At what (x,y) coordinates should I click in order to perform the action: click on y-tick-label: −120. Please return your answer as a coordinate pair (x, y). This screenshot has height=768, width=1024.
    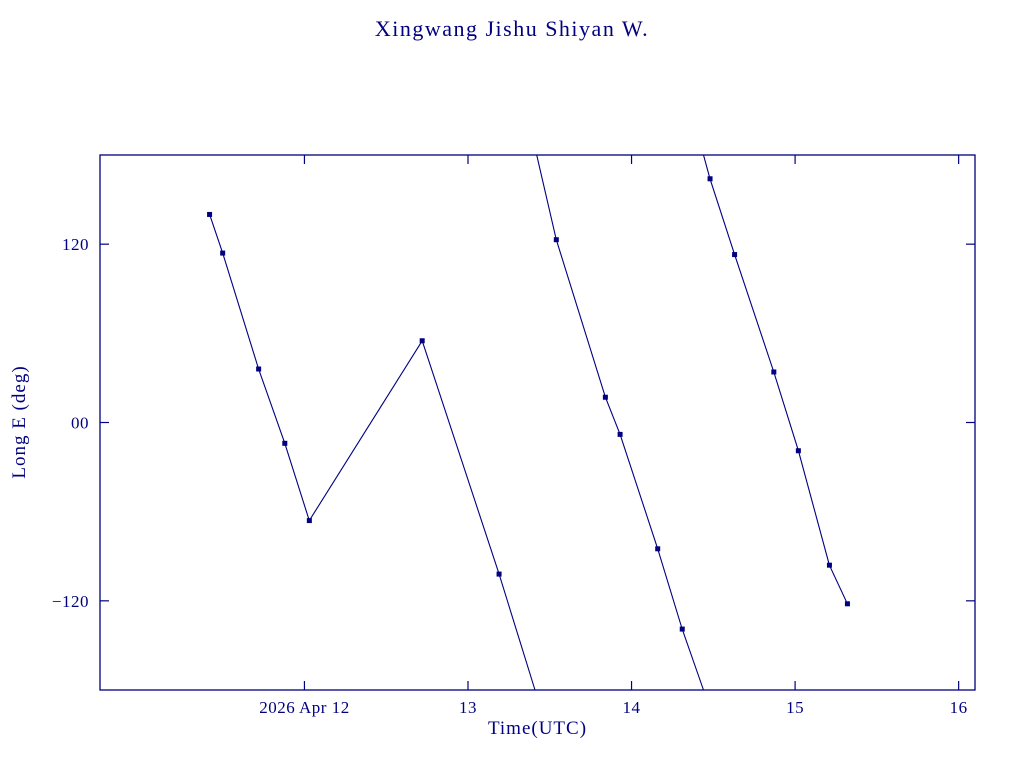
    Looking at the image, I should click on (70, 601).